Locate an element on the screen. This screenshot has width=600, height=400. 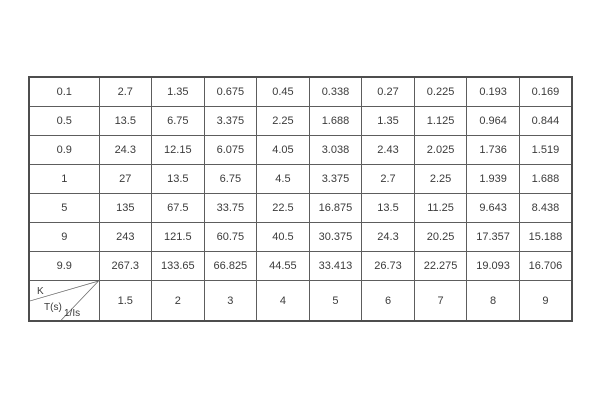
col-header-cell: 1.5 is located at coordinates (125, 301).